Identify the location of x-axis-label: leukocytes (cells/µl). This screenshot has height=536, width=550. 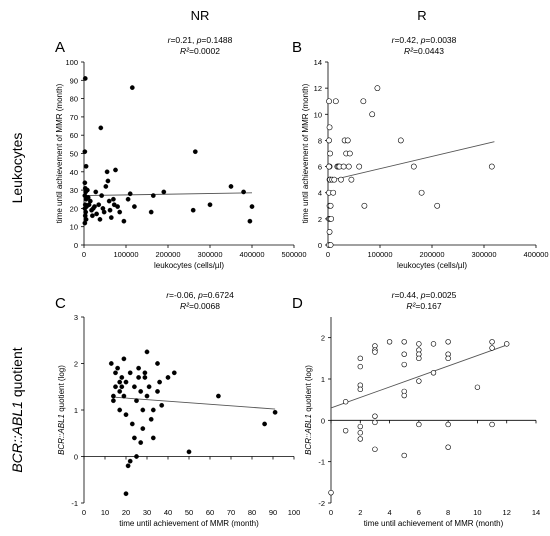
(432, 265).